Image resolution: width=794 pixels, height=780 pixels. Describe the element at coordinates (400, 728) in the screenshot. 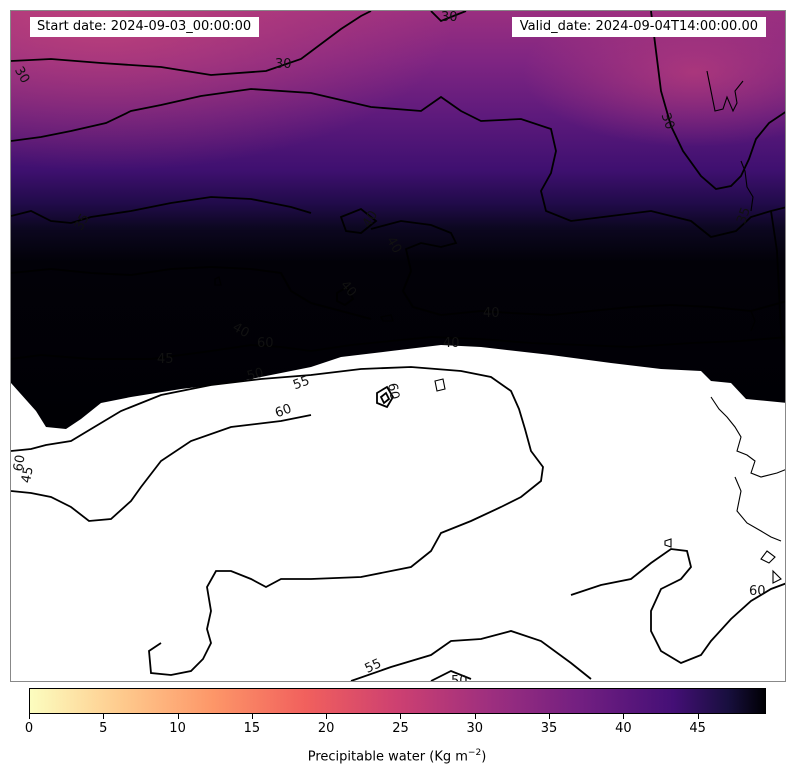

I see `colorbar-tick-label: 25` at that location.